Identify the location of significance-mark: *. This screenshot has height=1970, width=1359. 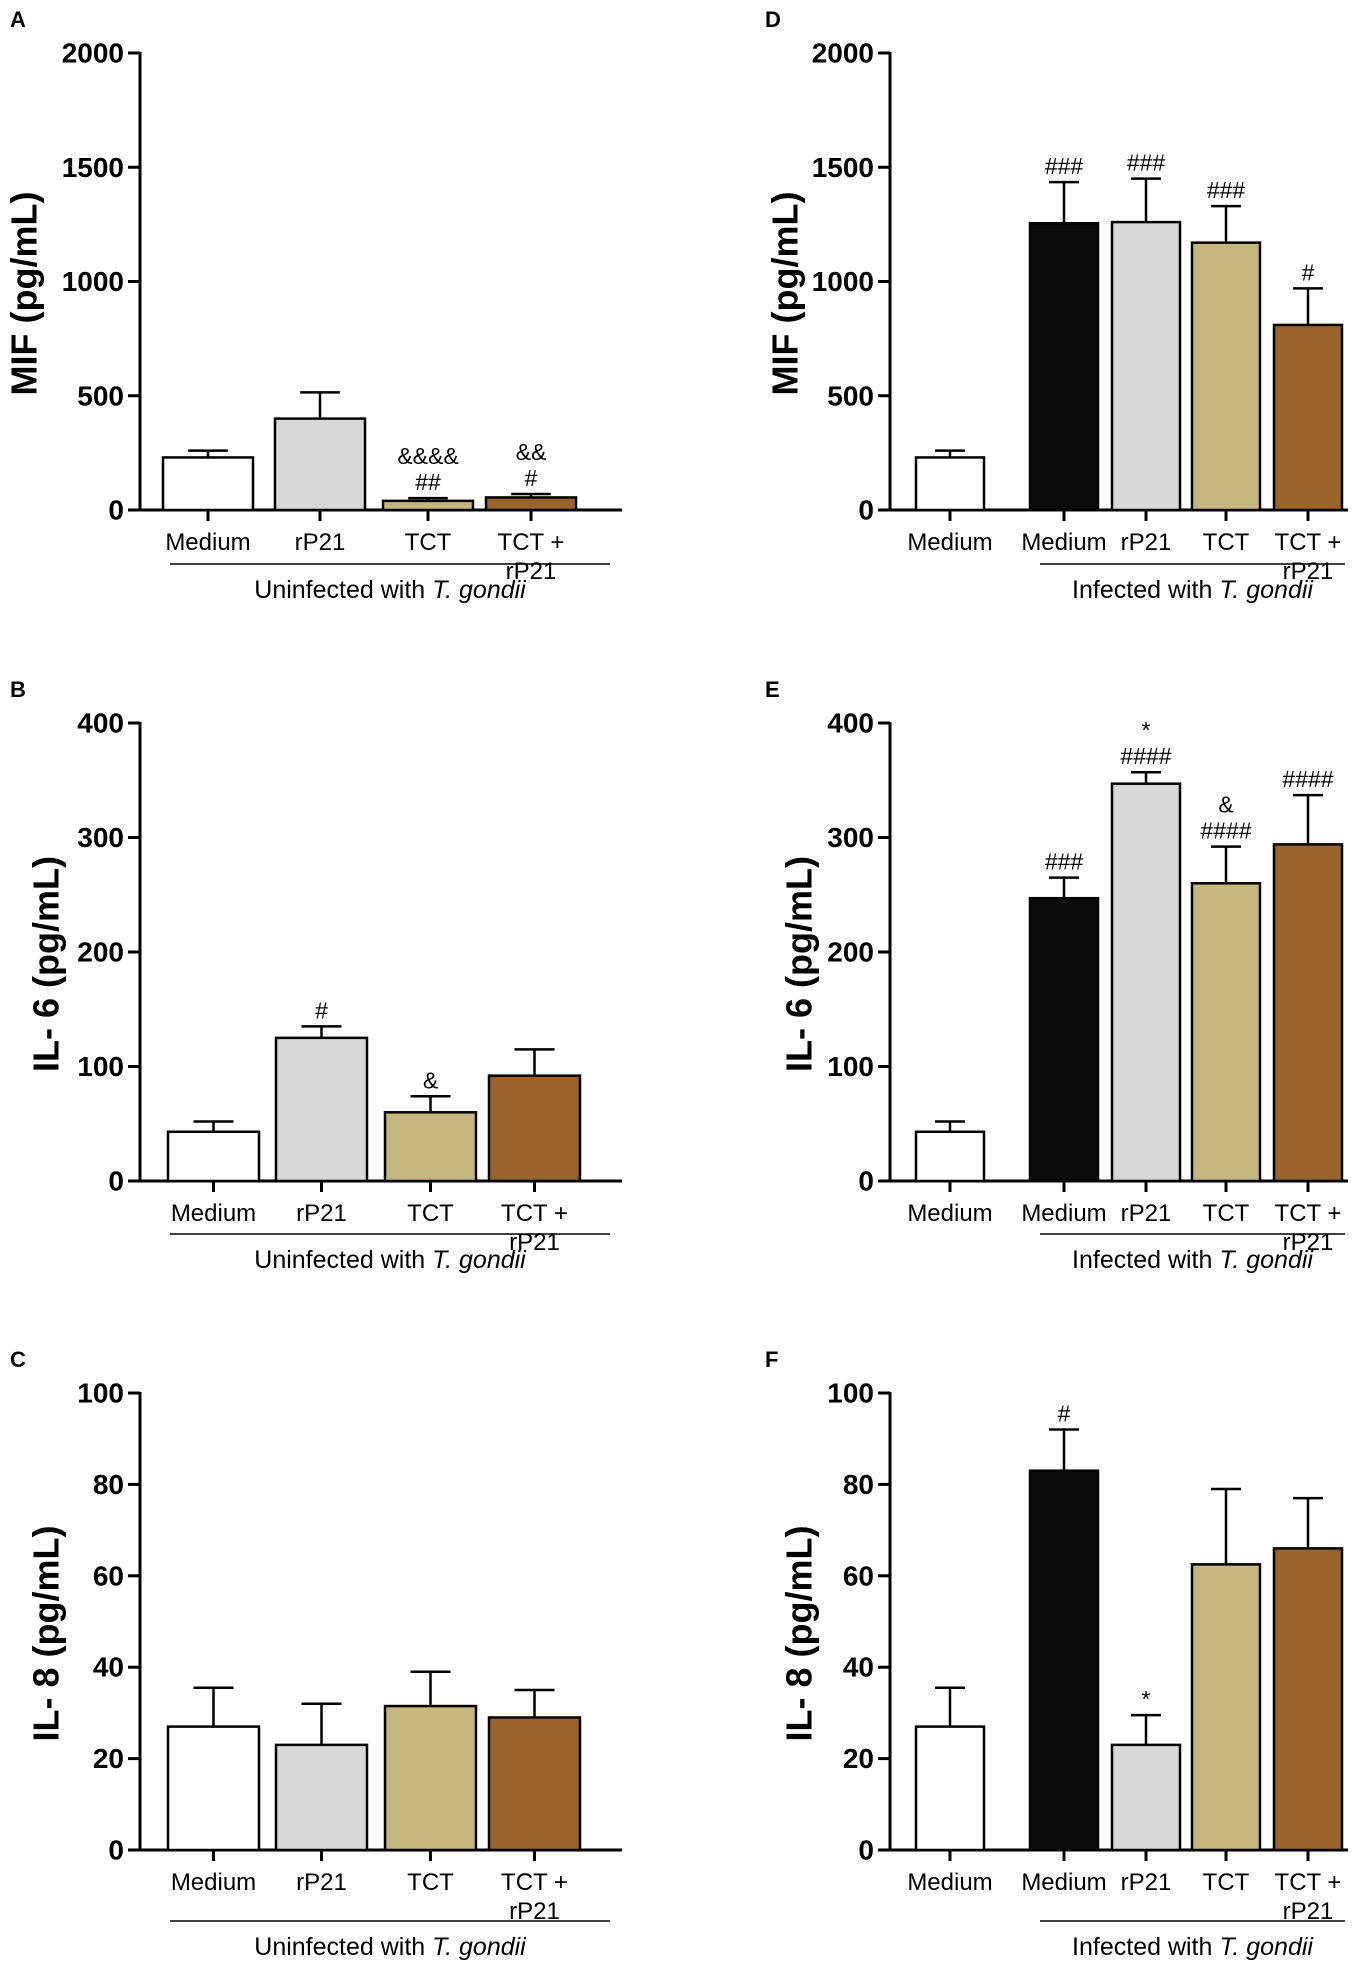
(1146, 730).